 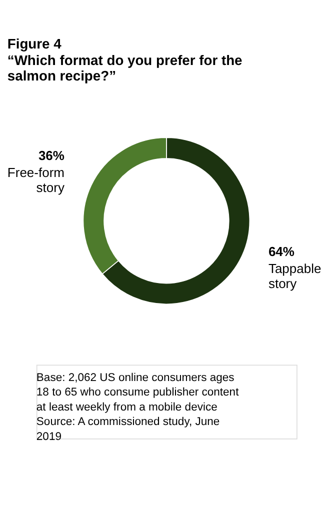 I want to click on text: Base: 2,062 US online consumers ages 18 to 65 who consume publisher content at least weekly from a mobile device, so click(x=138, y=393).